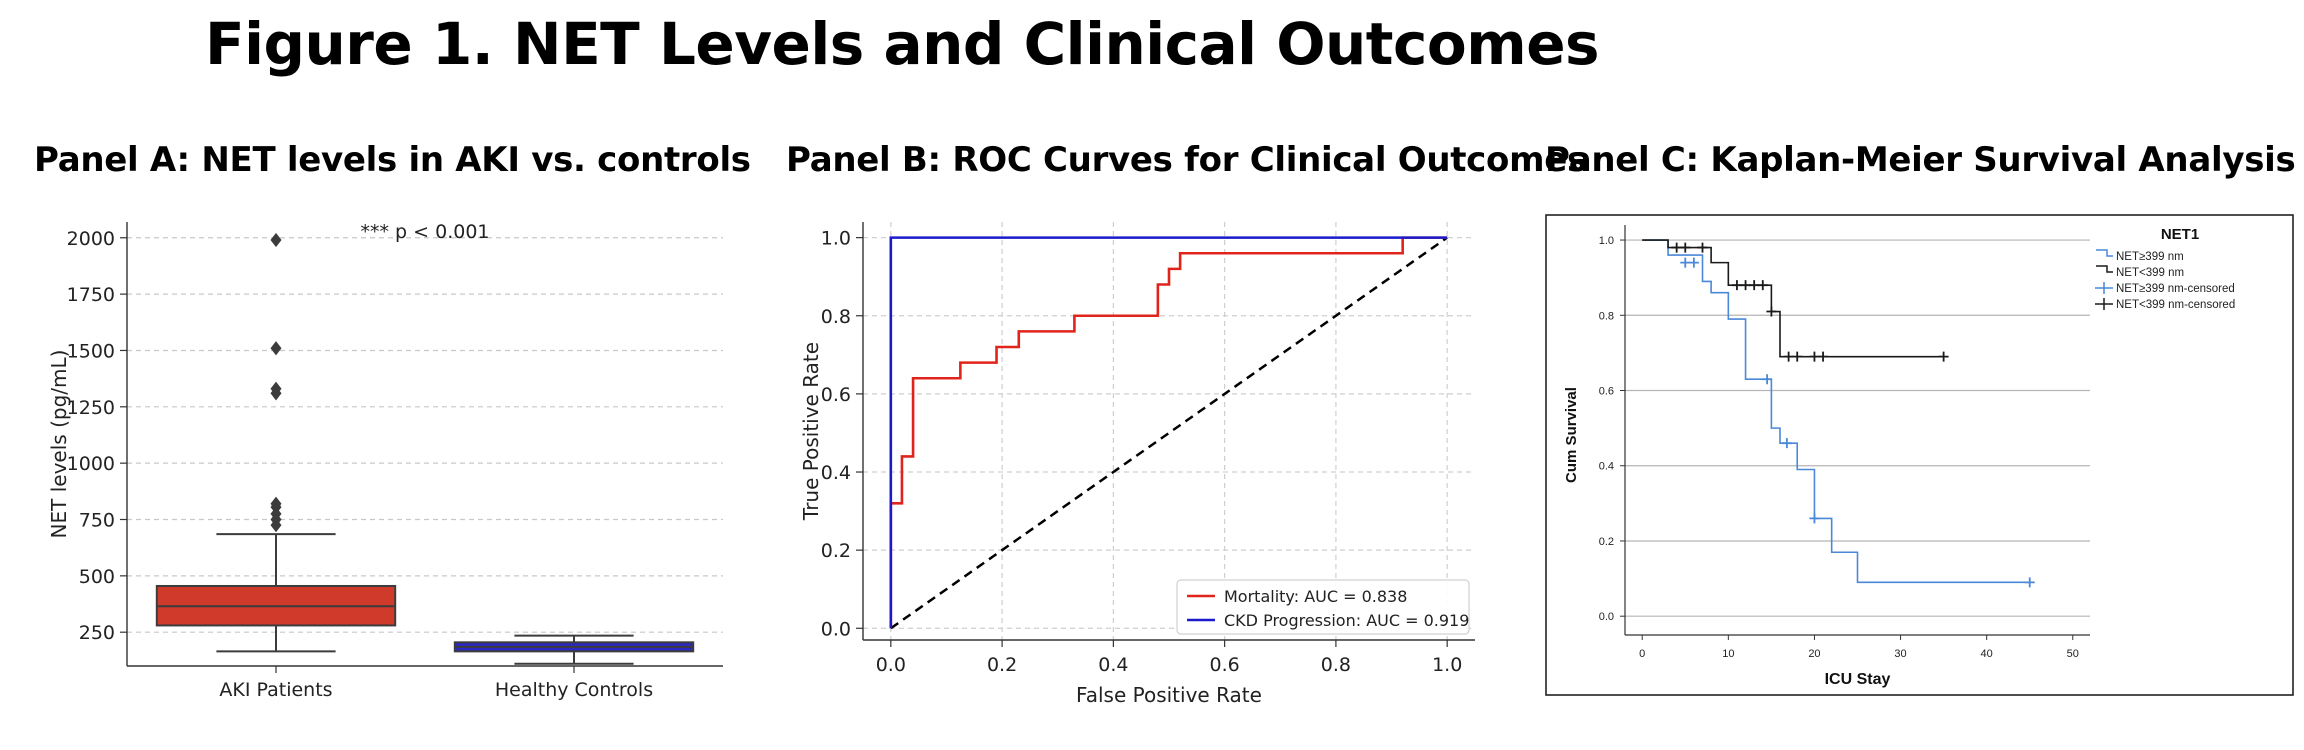  Describe the element at coordinates (425, 232) in the screenshot. I see `p-value-annotation: *** p < 0.001` at that location.